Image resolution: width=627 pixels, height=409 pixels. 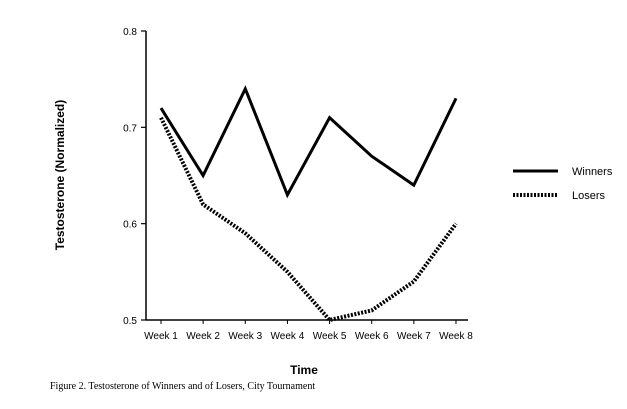 I want to click on x-tick-label: Week 2, so click(x=203, y=336).